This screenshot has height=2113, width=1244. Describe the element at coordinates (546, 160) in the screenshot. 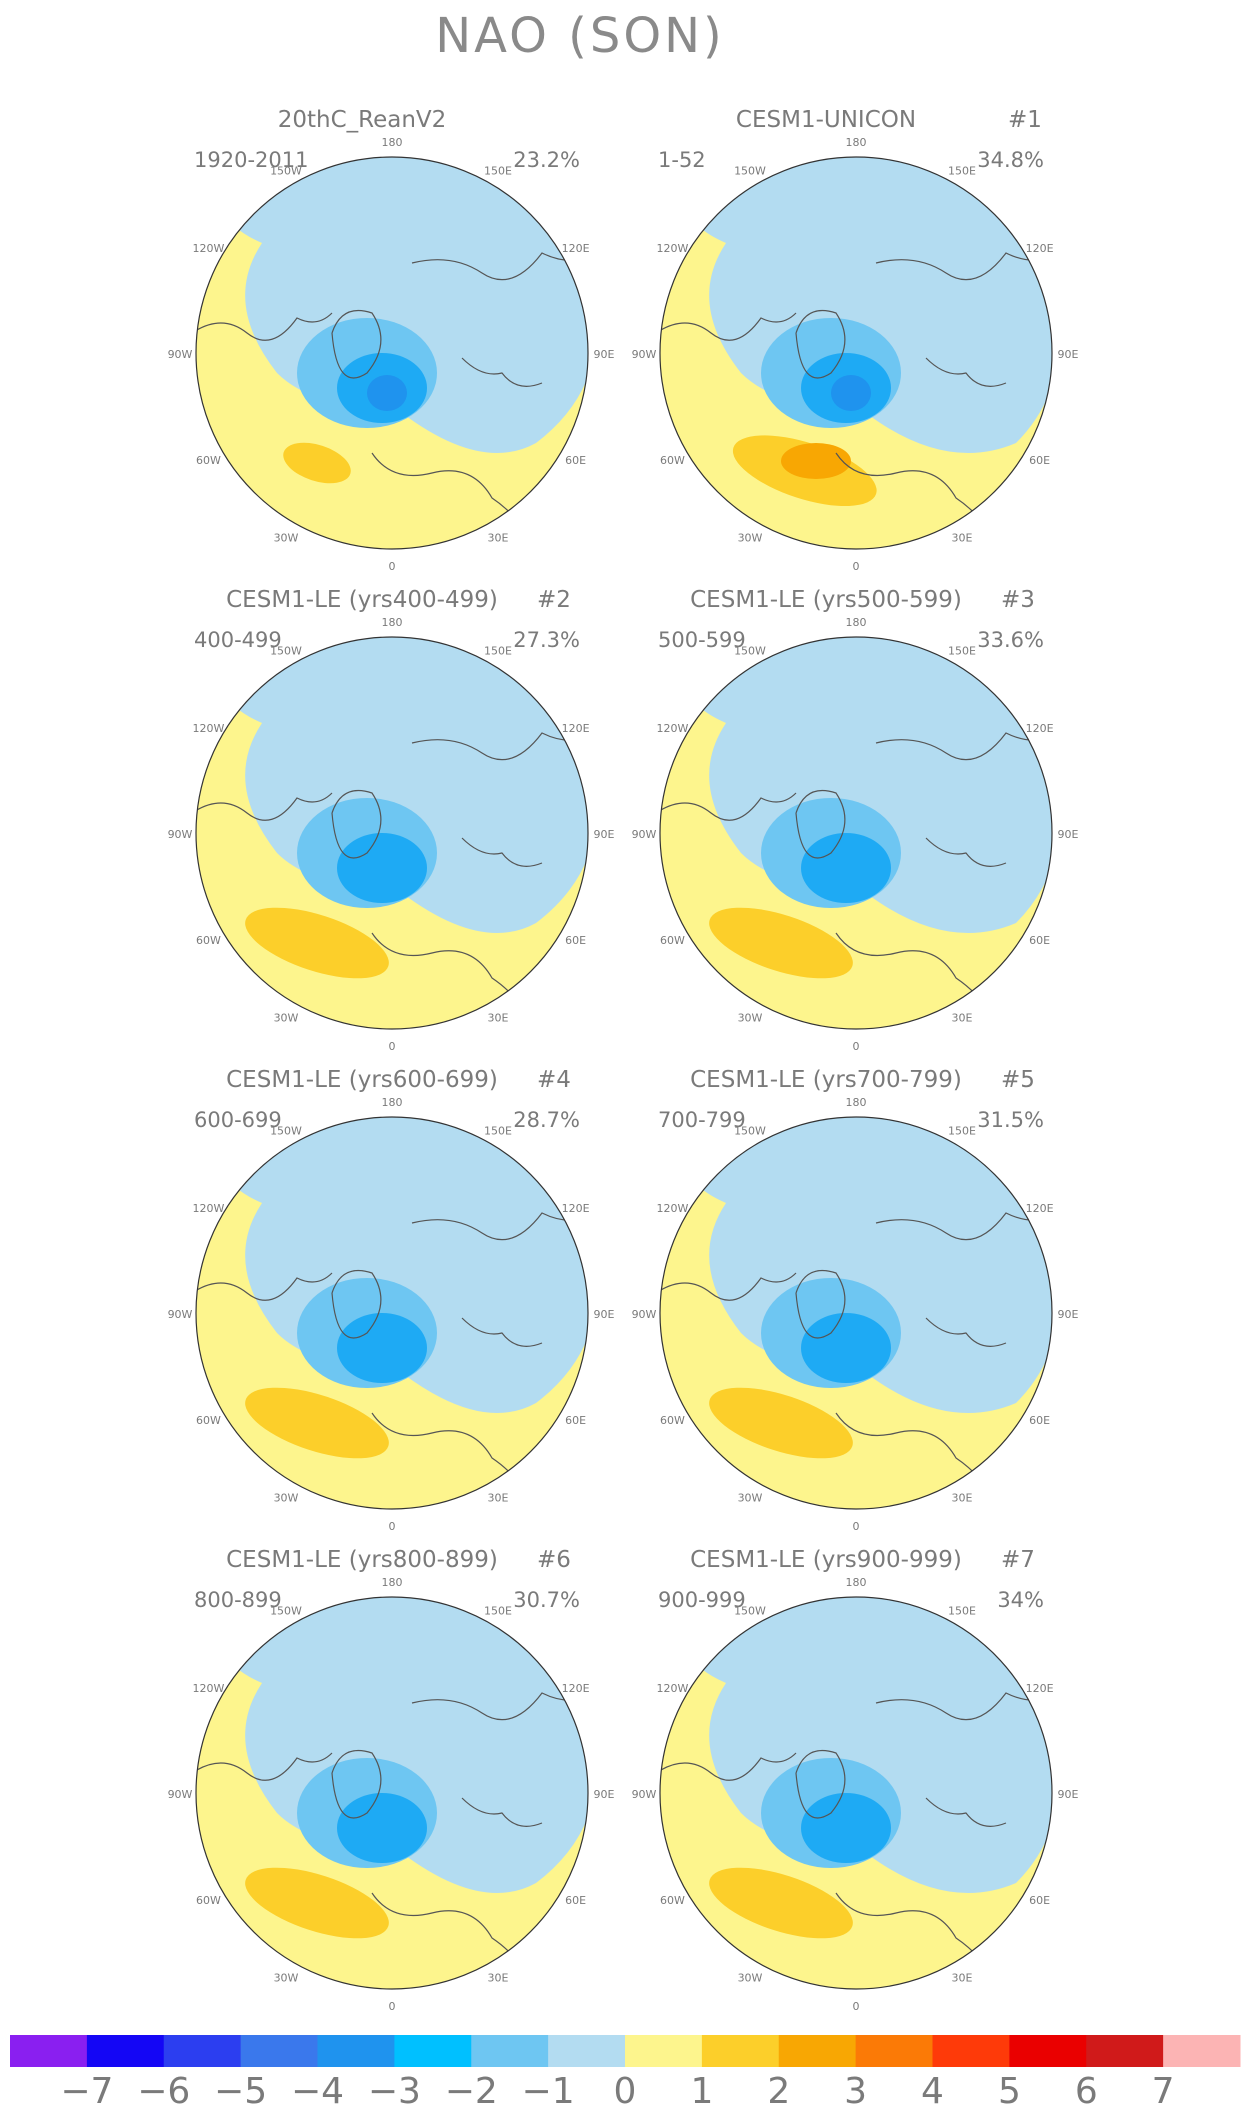

I see `panel-variance: 23.2%` at that location.